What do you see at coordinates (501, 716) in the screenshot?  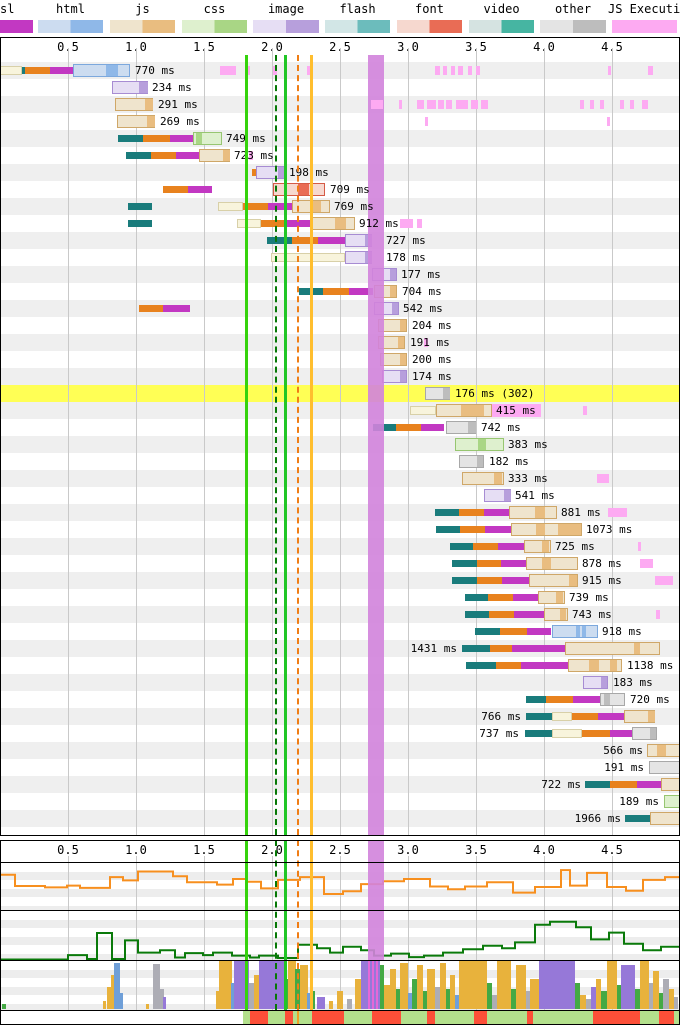 I see `request-time-label: 766 ms` at bounding box center [501, 716].